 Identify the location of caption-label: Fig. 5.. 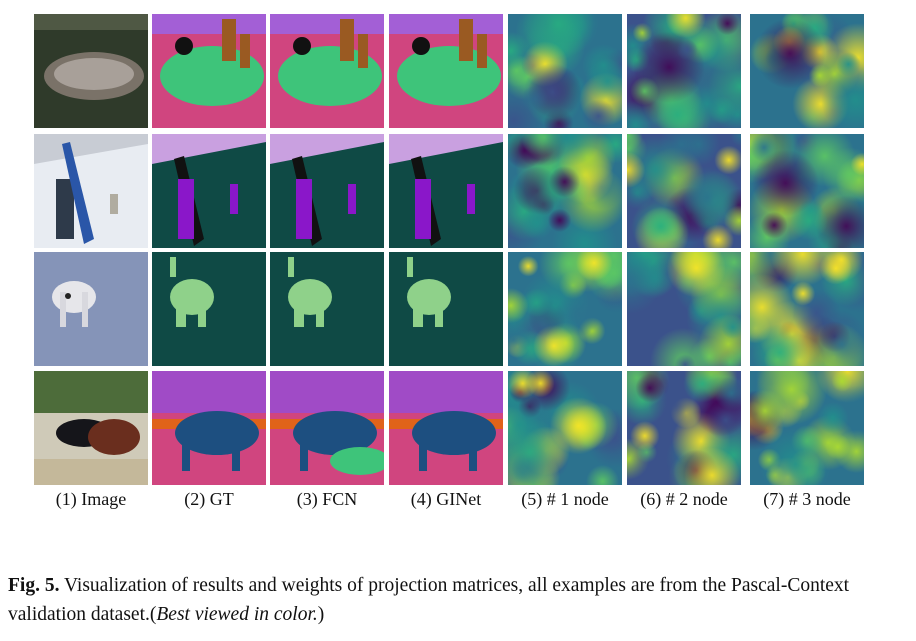
(34, 585).